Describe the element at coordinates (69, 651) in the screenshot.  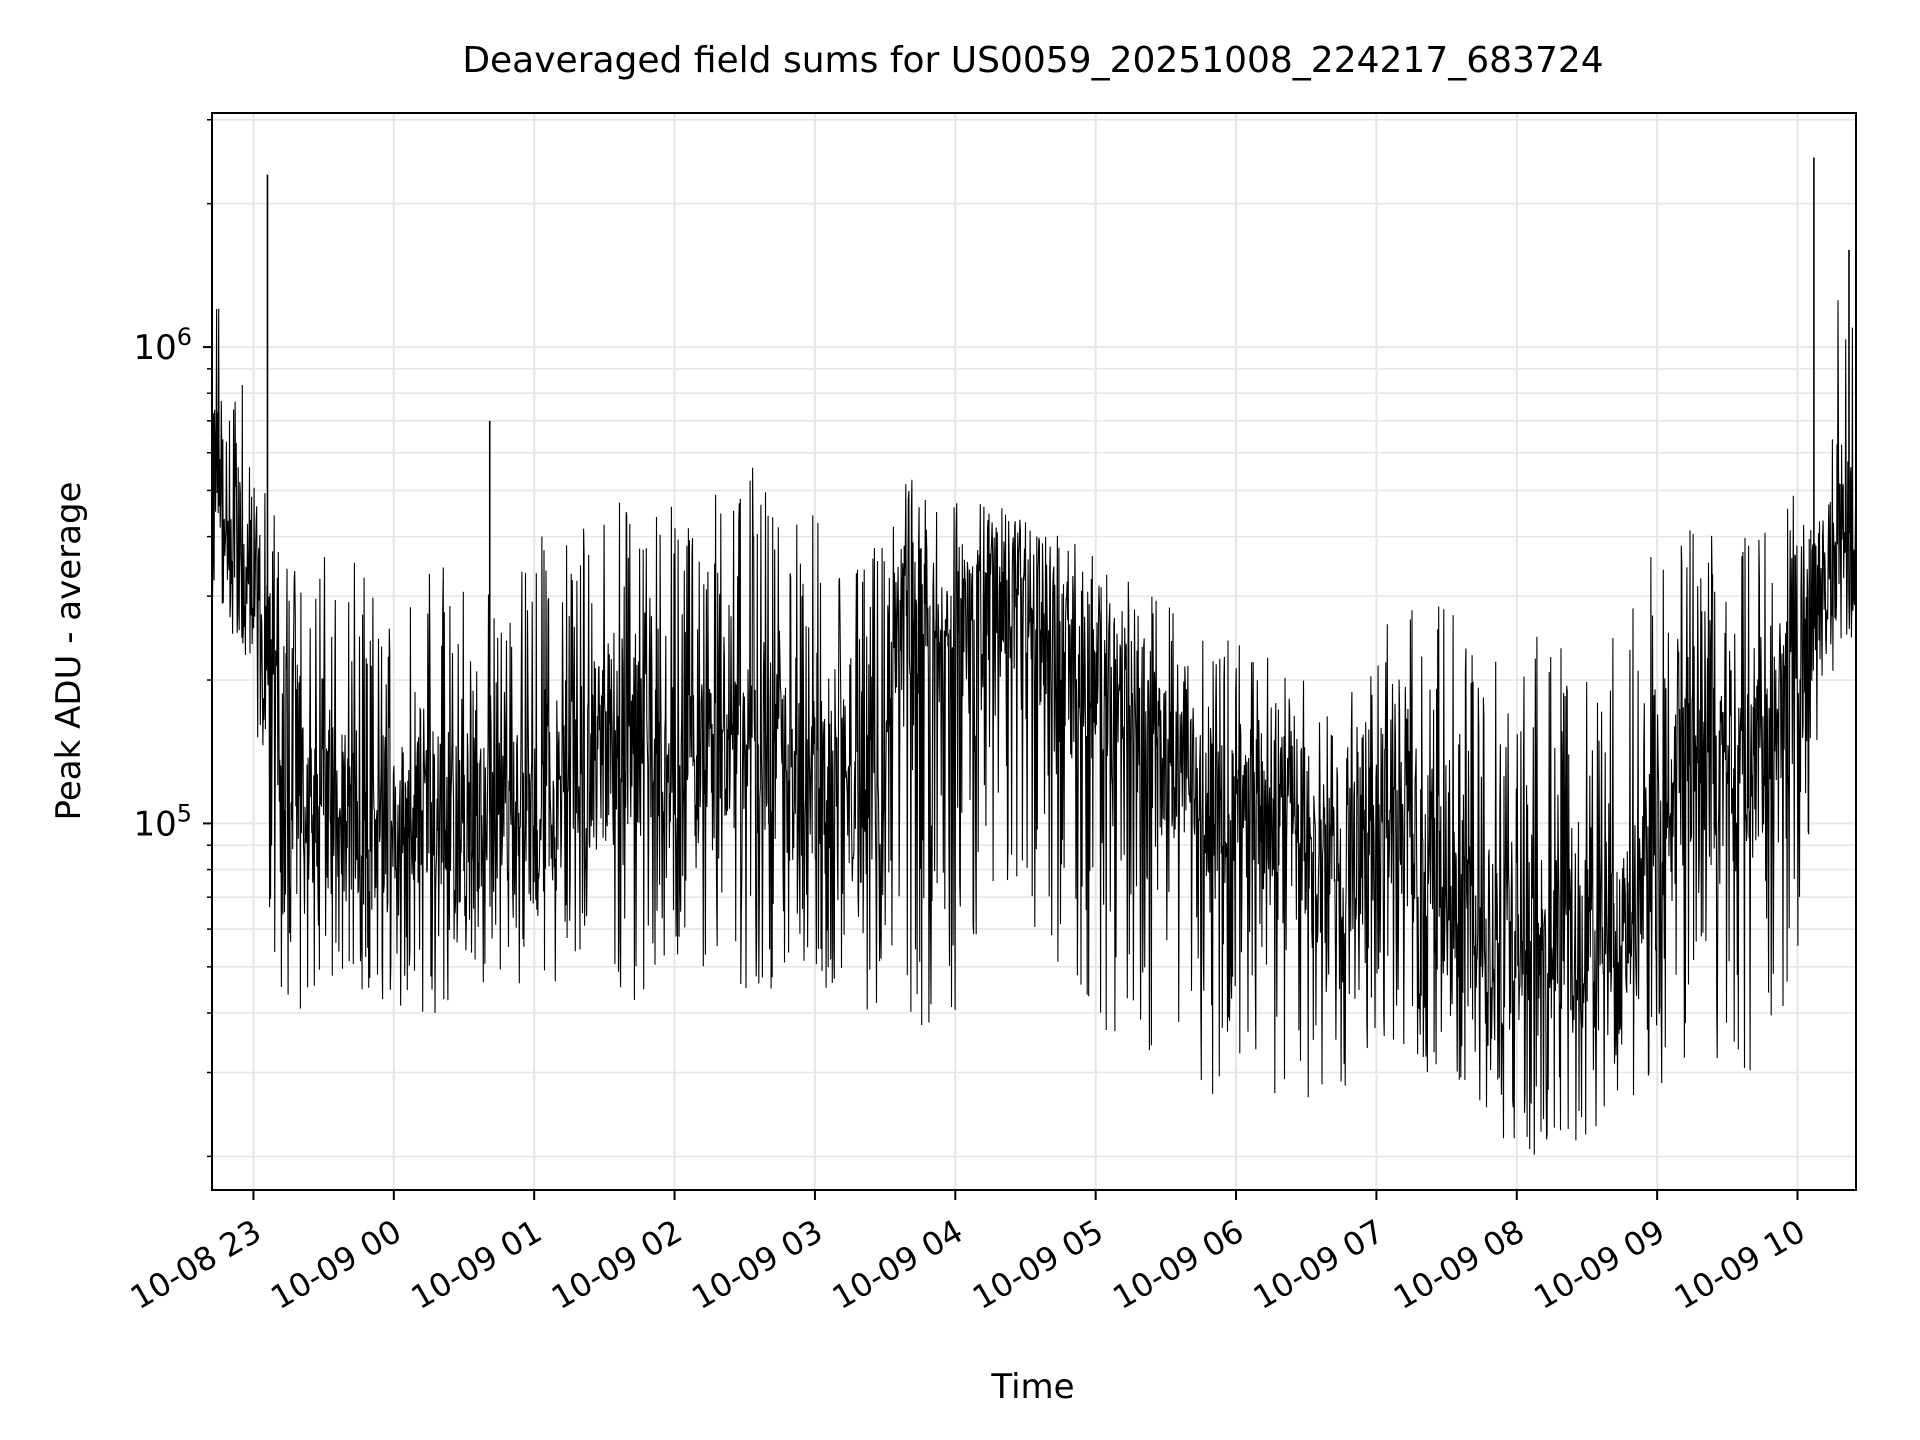
I see `y-axis-label: Peak ADU - average` at that location.